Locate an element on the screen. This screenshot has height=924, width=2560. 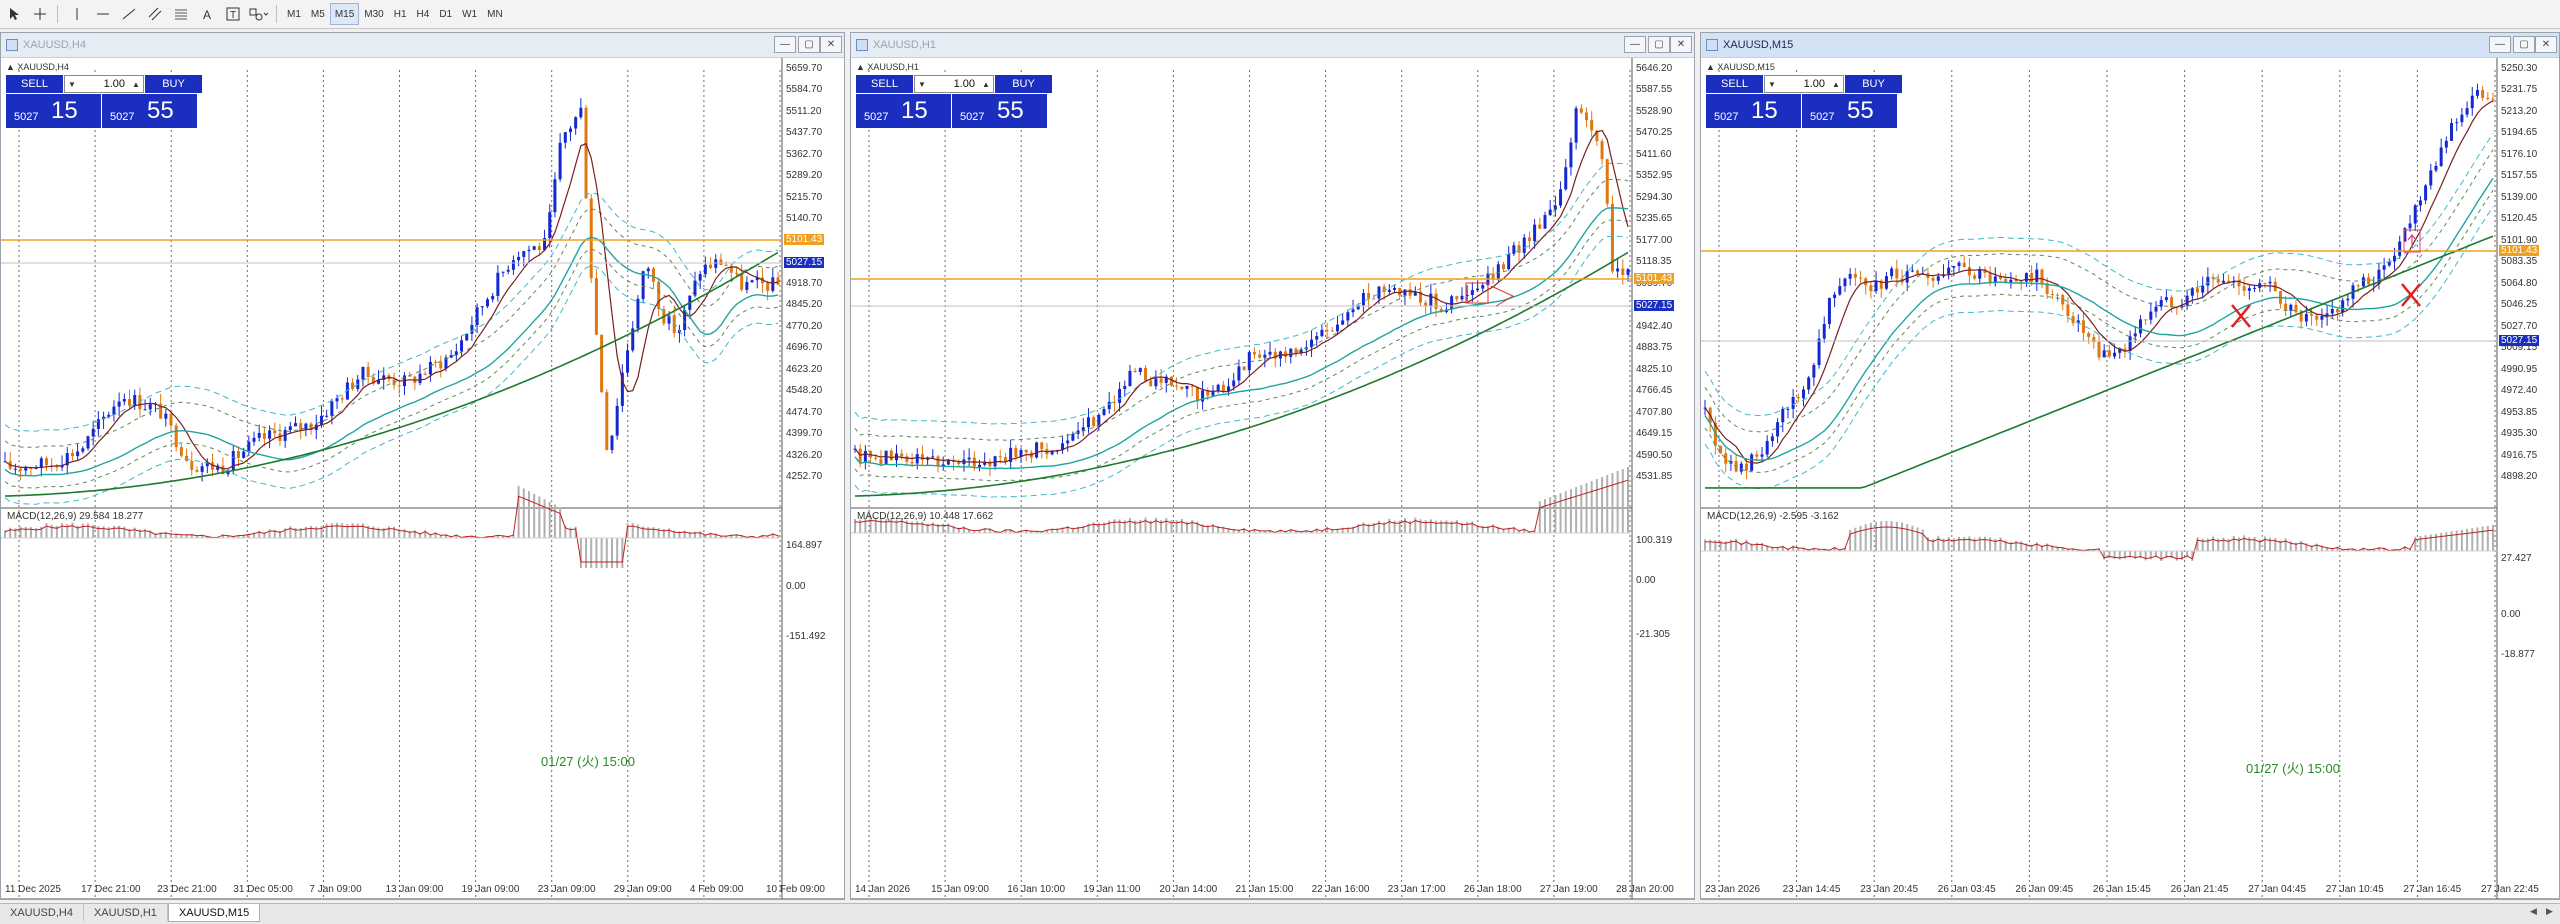
channel-icon is located at coordinates (155, 14).